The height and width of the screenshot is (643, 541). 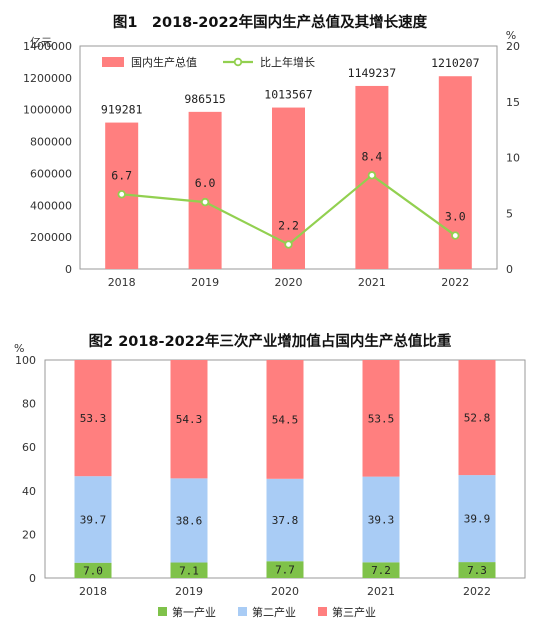 I want to click on chart2-segment-label: 54.5, so click(x=285, y=419).